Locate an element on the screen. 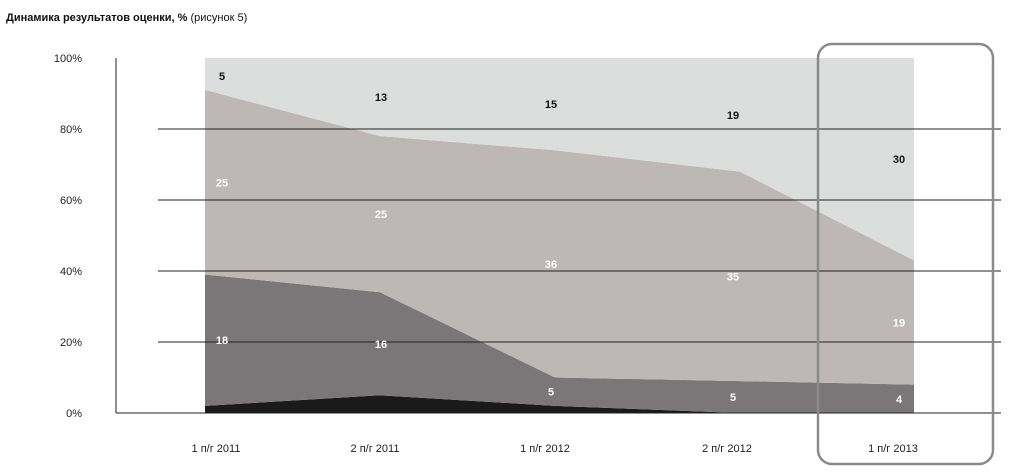  y-tick-label: 20% is located at coordinates (71, 343).